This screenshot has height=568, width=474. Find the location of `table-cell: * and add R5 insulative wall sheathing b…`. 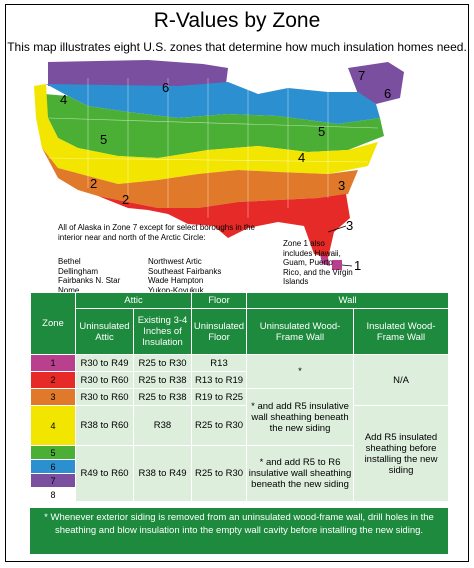

table-cell: * and add R5 insulative wall sheathing b… is located at coordinates (300, 417).